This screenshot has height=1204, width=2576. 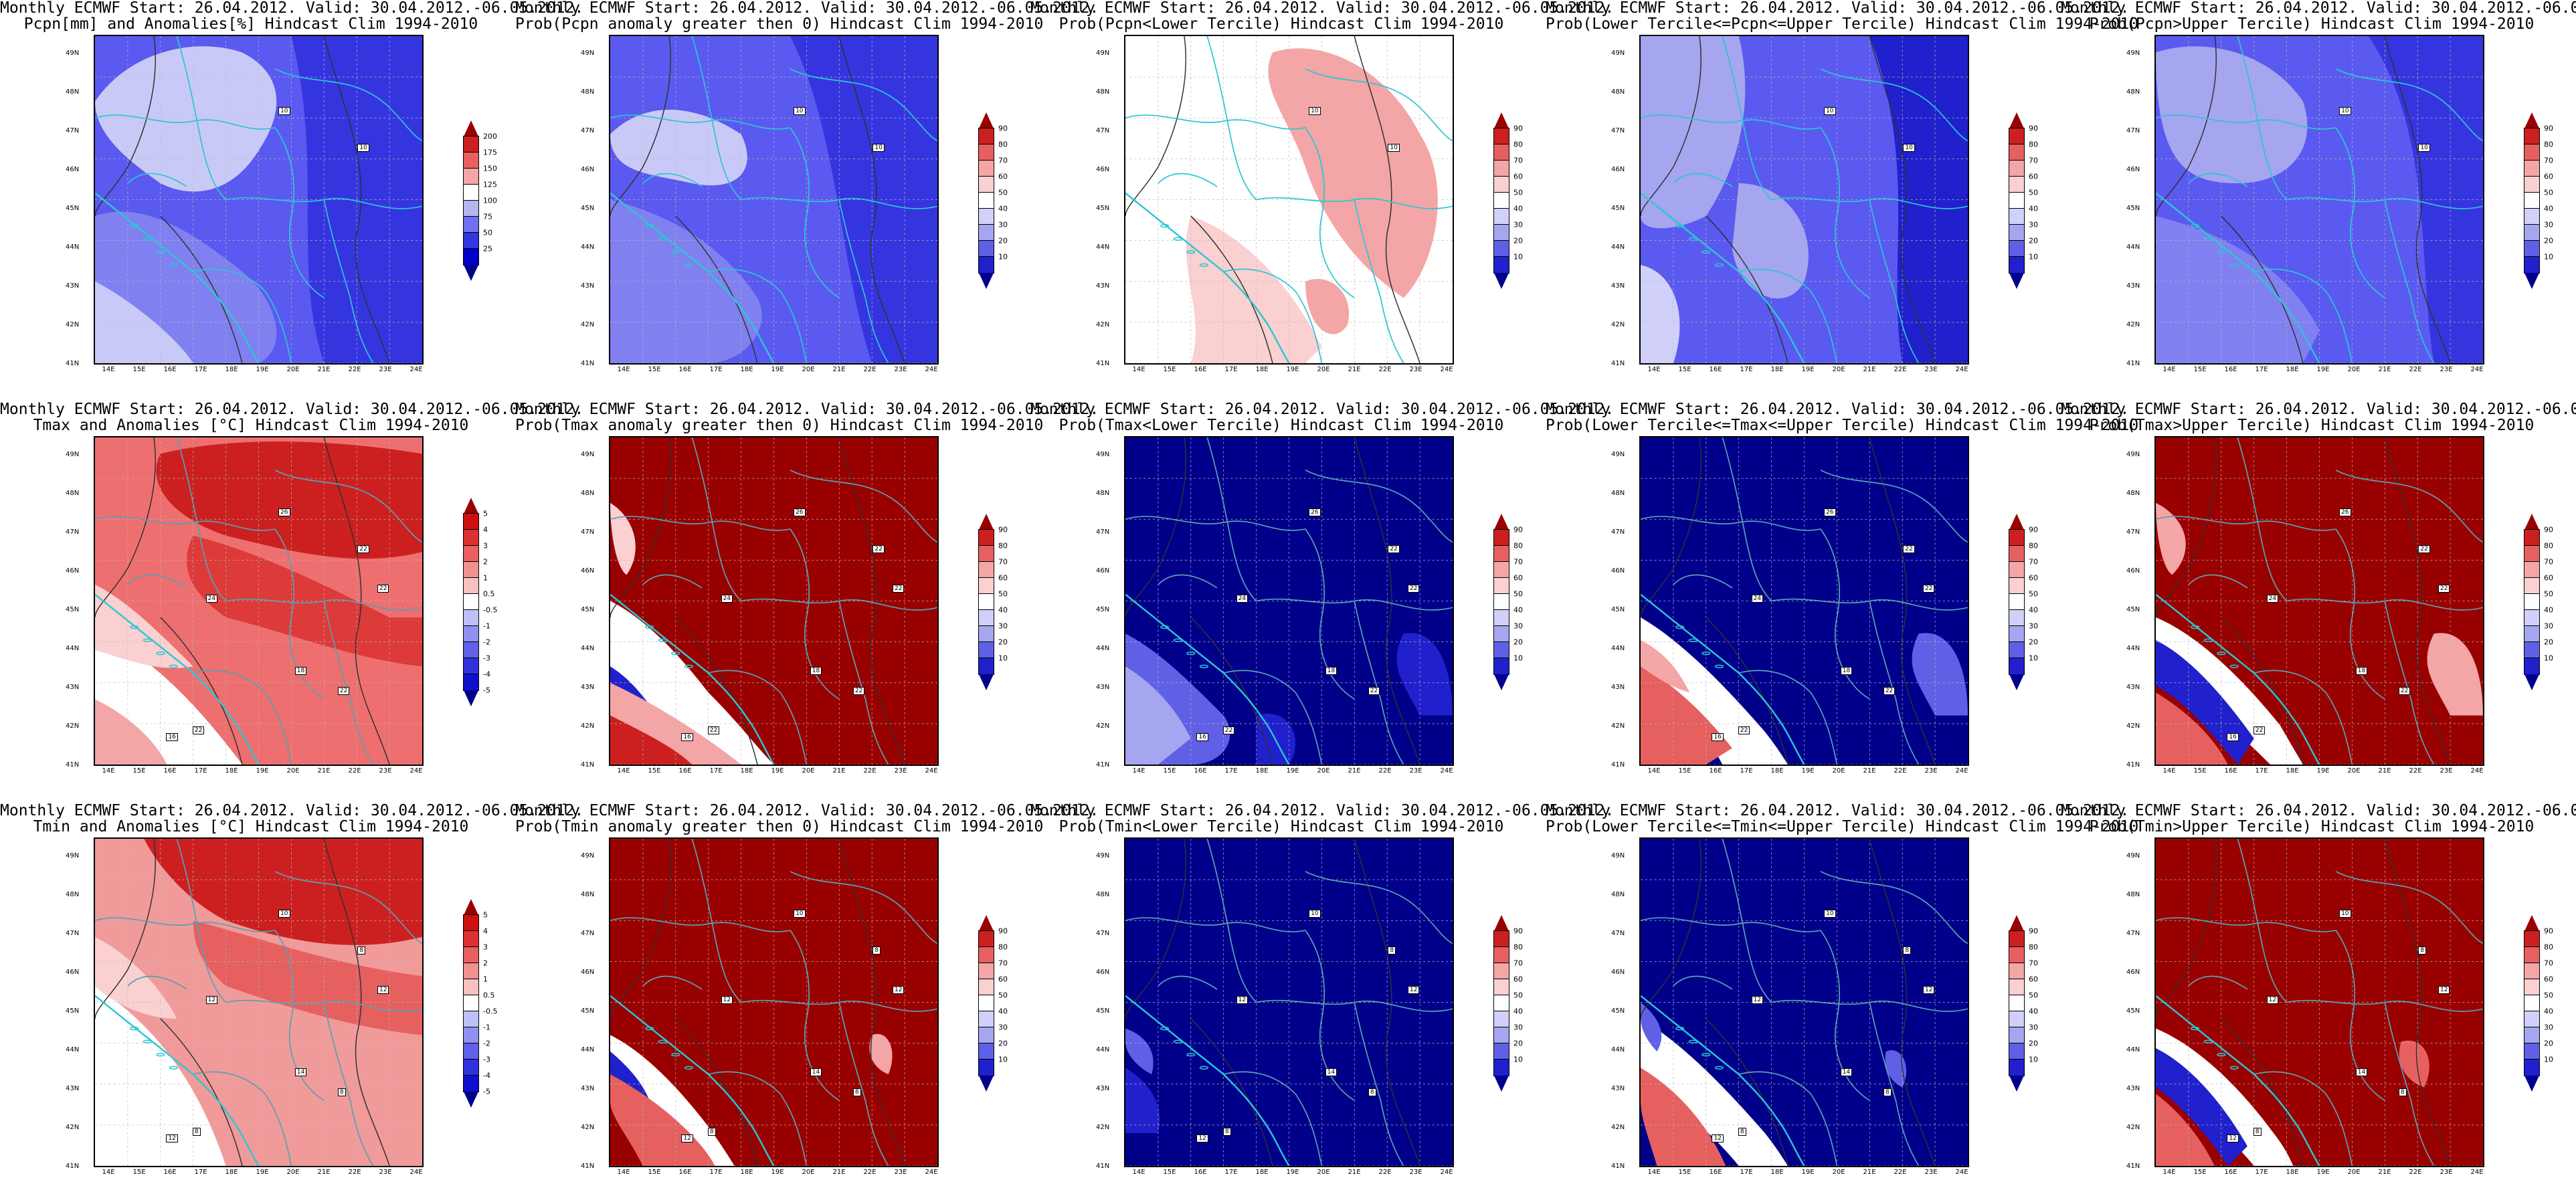 I want to click on colorbar-label: 50, so click(x=2548, y=594).